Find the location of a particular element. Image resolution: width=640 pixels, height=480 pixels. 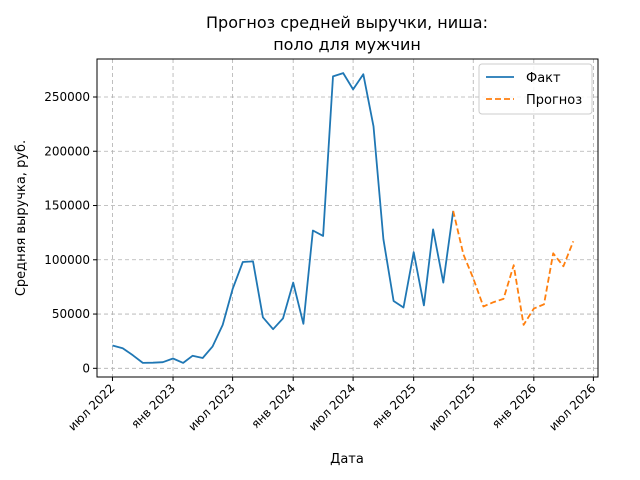

y-tick-label: 0 is located at coordinates (86, 368).